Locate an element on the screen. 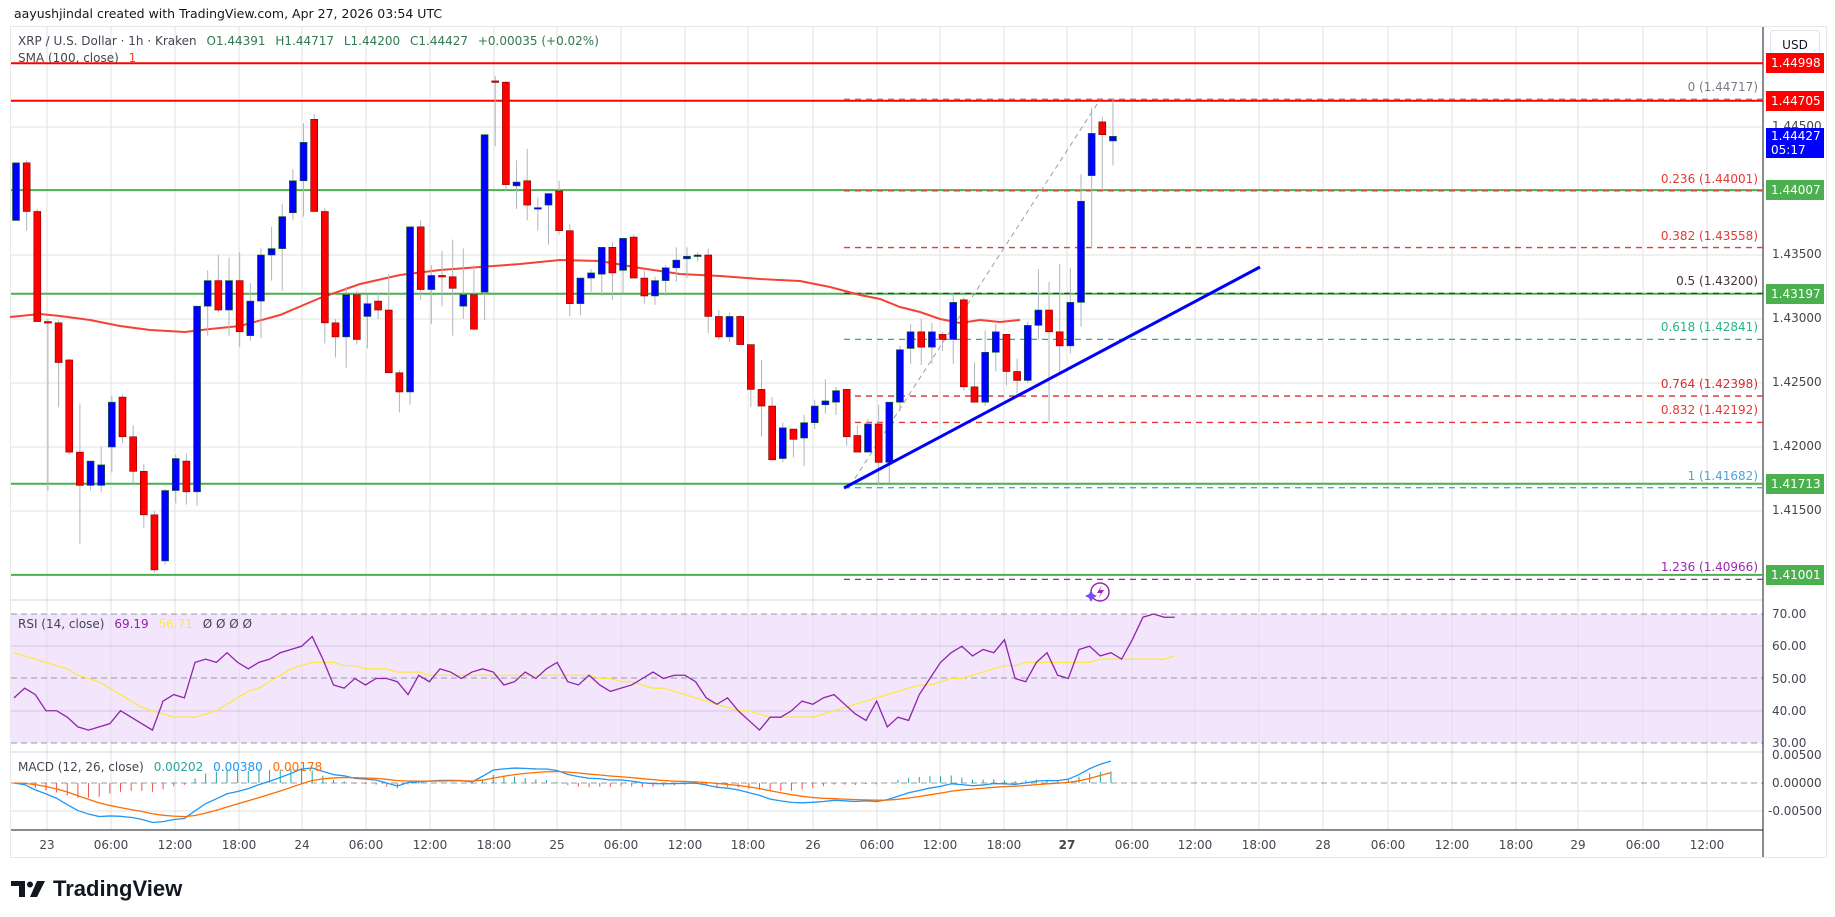  lightning-icon is located at coordinates (1100, 592).